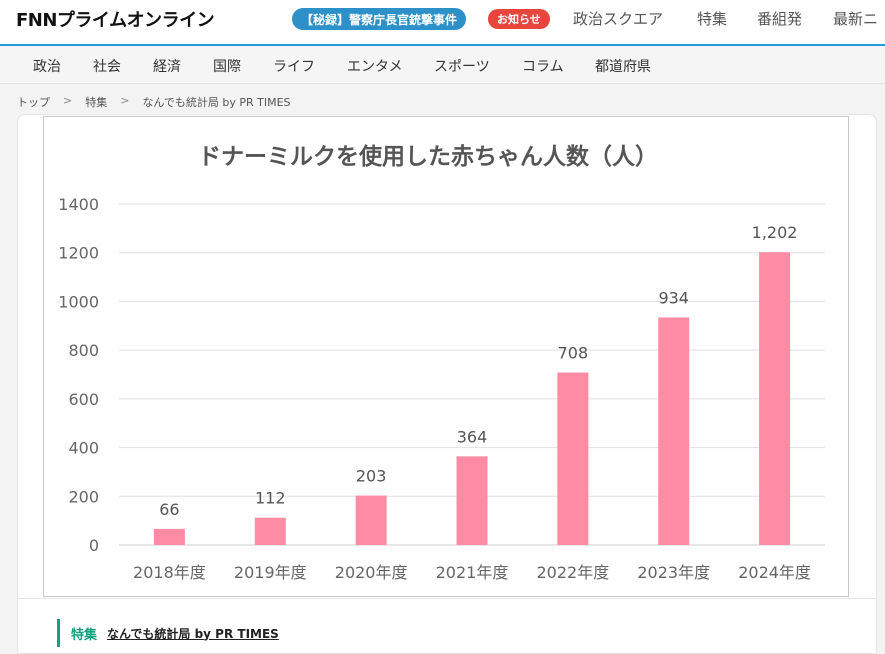 Image resolution: width=885 pixels, height=654 pixels. I want to click on topnav-latest: 最新ニ, so click(856, 19).